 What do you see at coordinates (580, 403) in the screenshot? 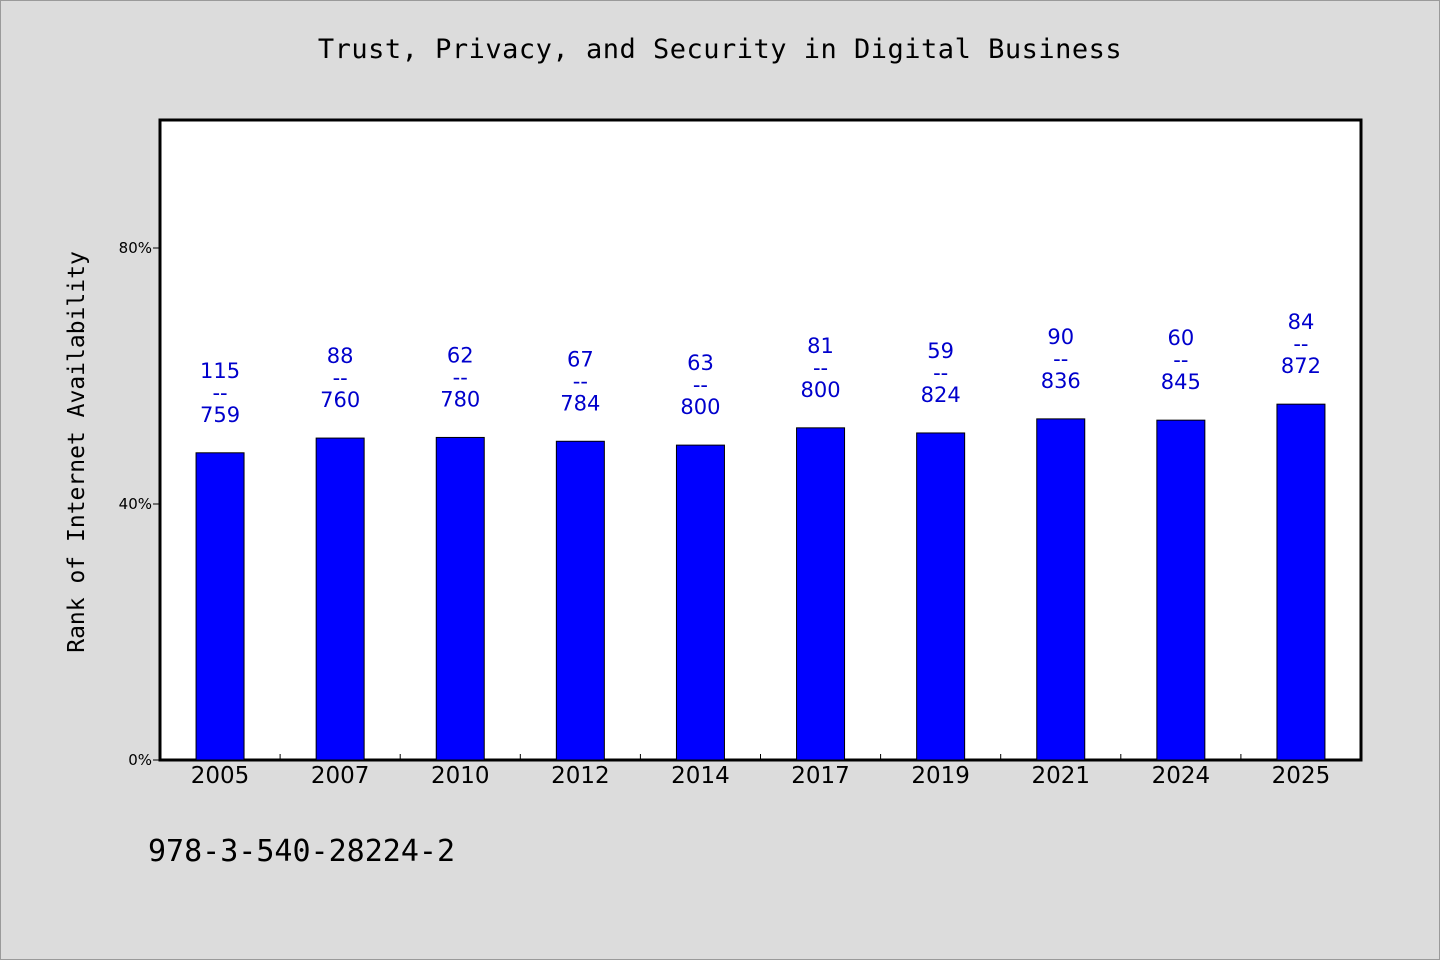
I see `data-label-2012-2: 784` at bounding box center [580, 403].